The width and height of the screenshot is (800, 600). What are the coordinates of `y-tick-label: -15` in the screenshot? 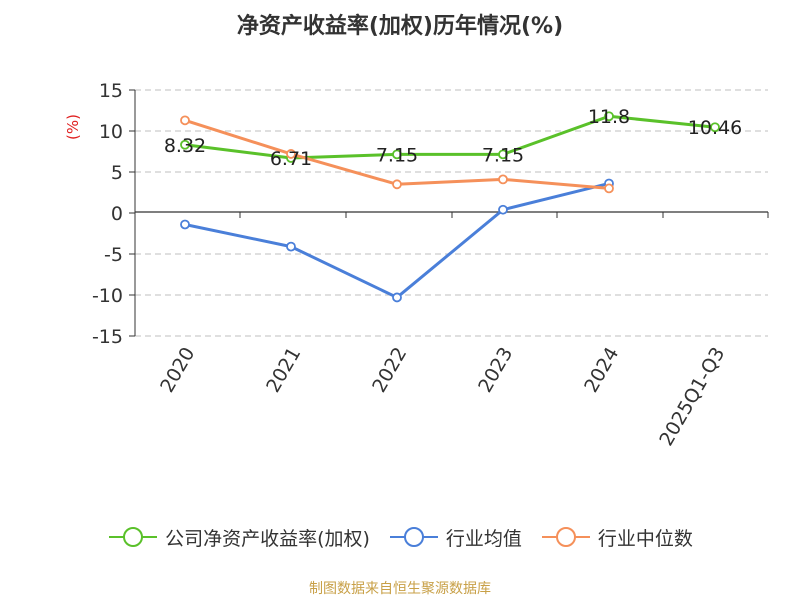 It's located at (107, 337).